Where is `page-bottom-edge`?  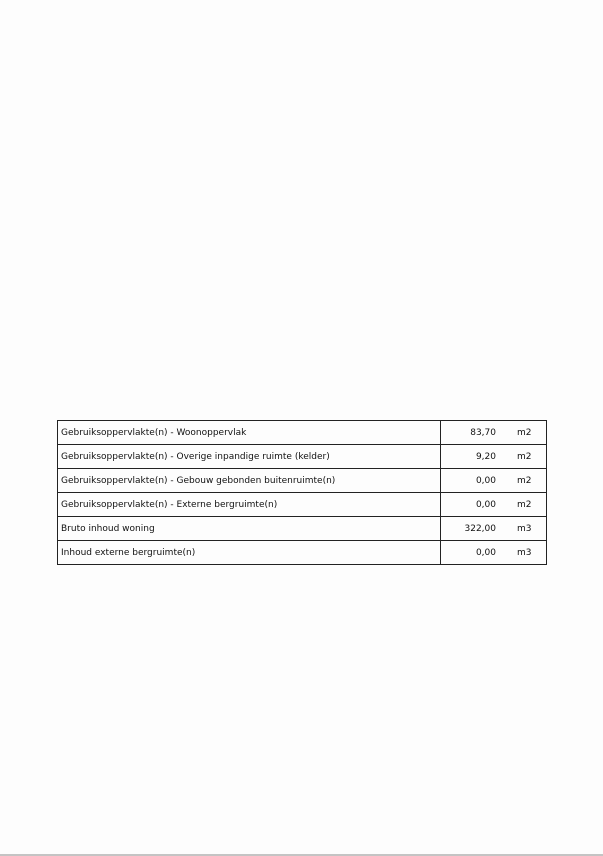 page-bottom-edge is located at coordinates (301, 855).